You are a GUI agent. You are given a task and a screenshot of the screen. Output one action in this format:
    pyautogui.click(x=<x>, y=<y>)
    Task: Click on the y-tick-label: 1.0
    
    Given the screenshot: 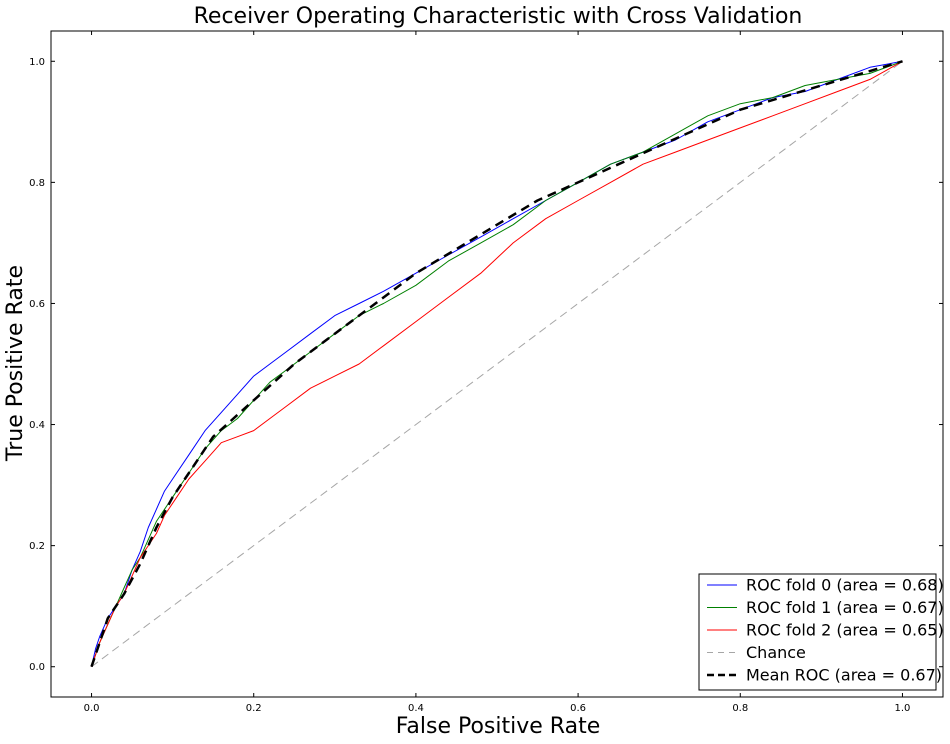 What is the action you would take?
    pyautogui.click(x=37, y=62)
    